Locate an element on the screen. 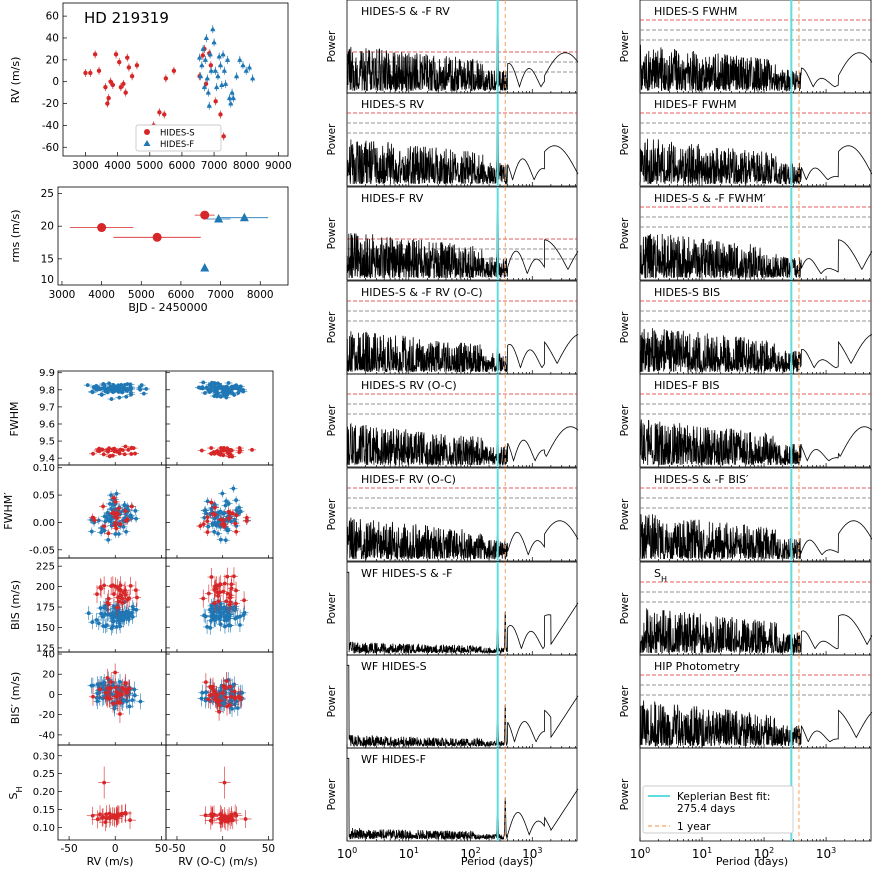 The width and height of the screenshot is (872, 872). grid-cell: -50 0 50 is located at coordinates (220, 799).